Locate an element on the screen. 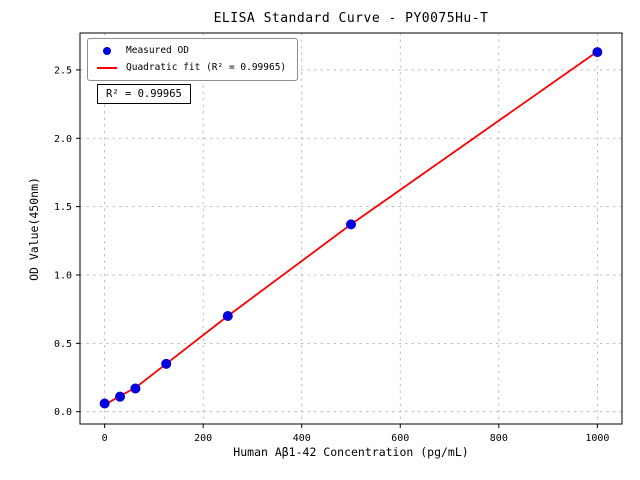  blue-dot-icon is located at coordinates (107, 50).